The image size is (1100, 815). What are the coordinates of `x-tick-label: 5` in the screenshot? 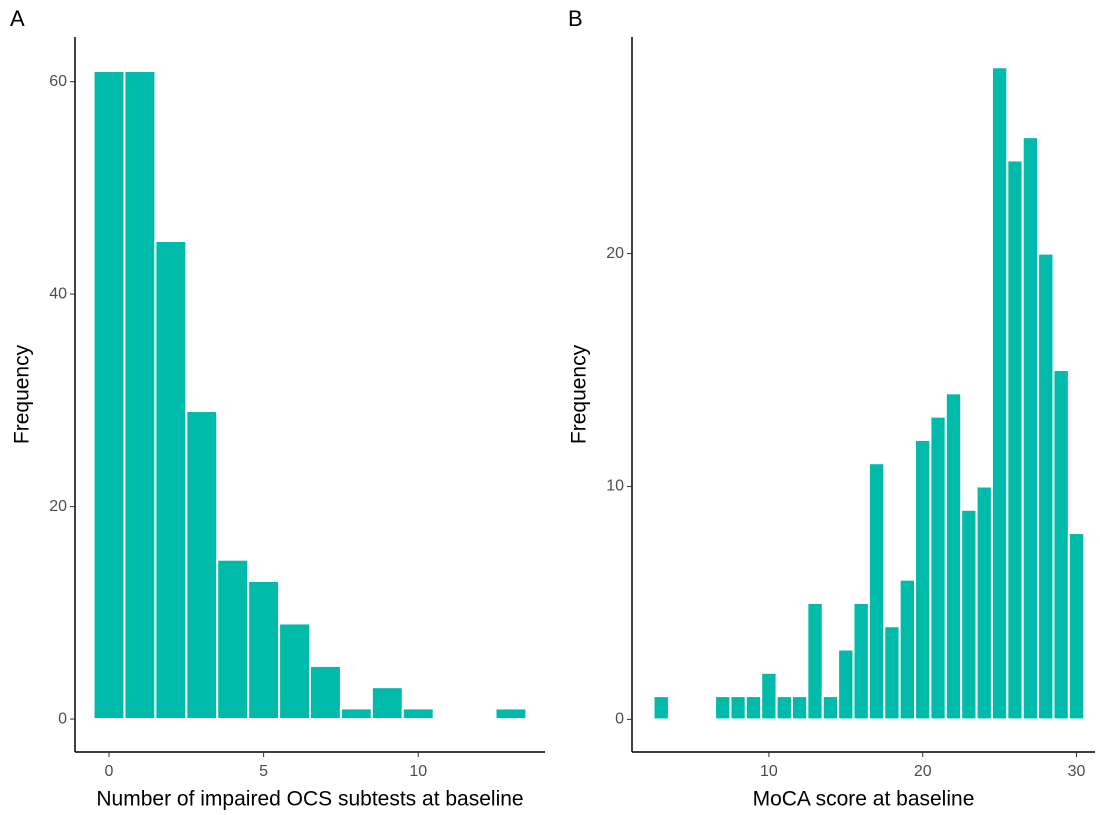 It's located at (263, 771).